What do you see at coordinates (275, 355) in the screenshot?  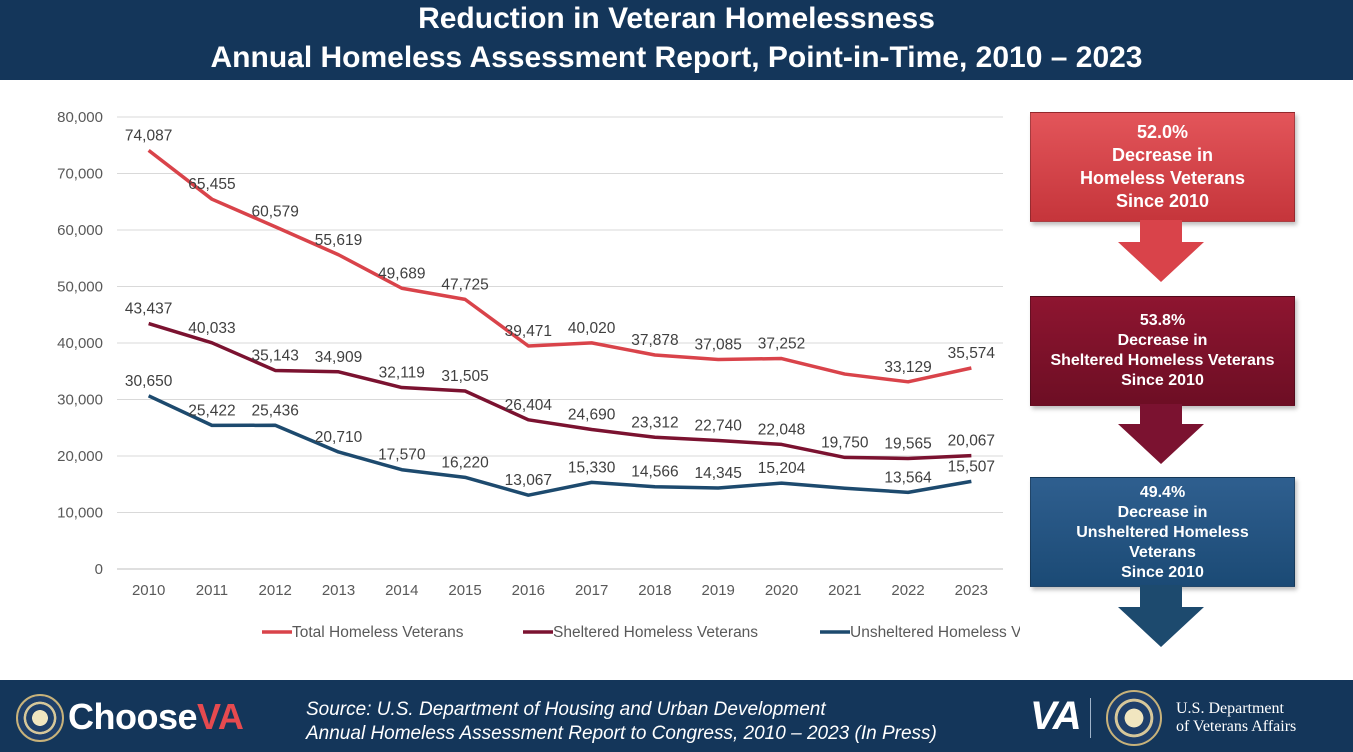 I see `data-label: 35,143` at bounding box center [275, 355].